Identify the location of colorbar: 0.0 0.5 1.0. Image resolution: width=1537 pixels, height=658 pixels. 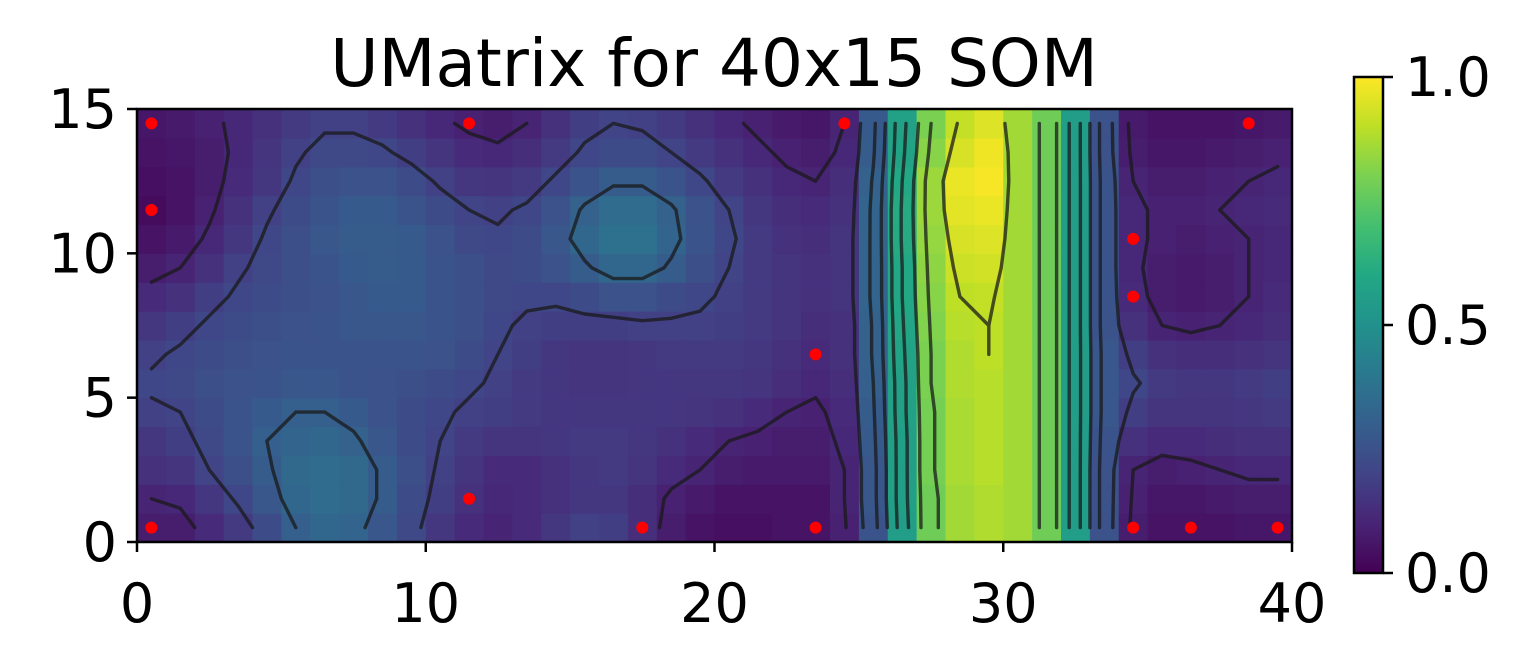
(1421, 325).